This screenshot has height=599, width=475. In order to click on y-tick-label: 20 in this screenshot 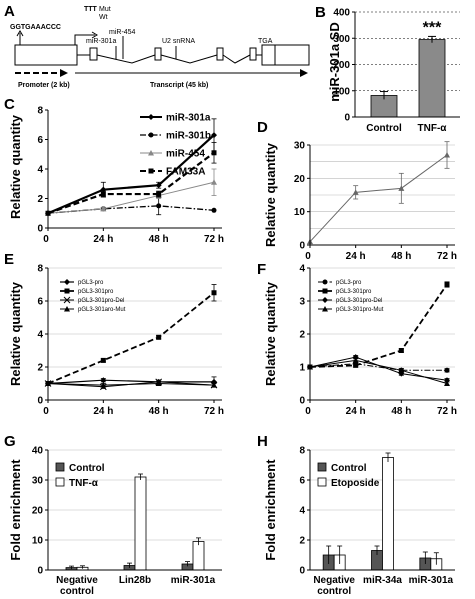, I will do `click(38, 511)`.